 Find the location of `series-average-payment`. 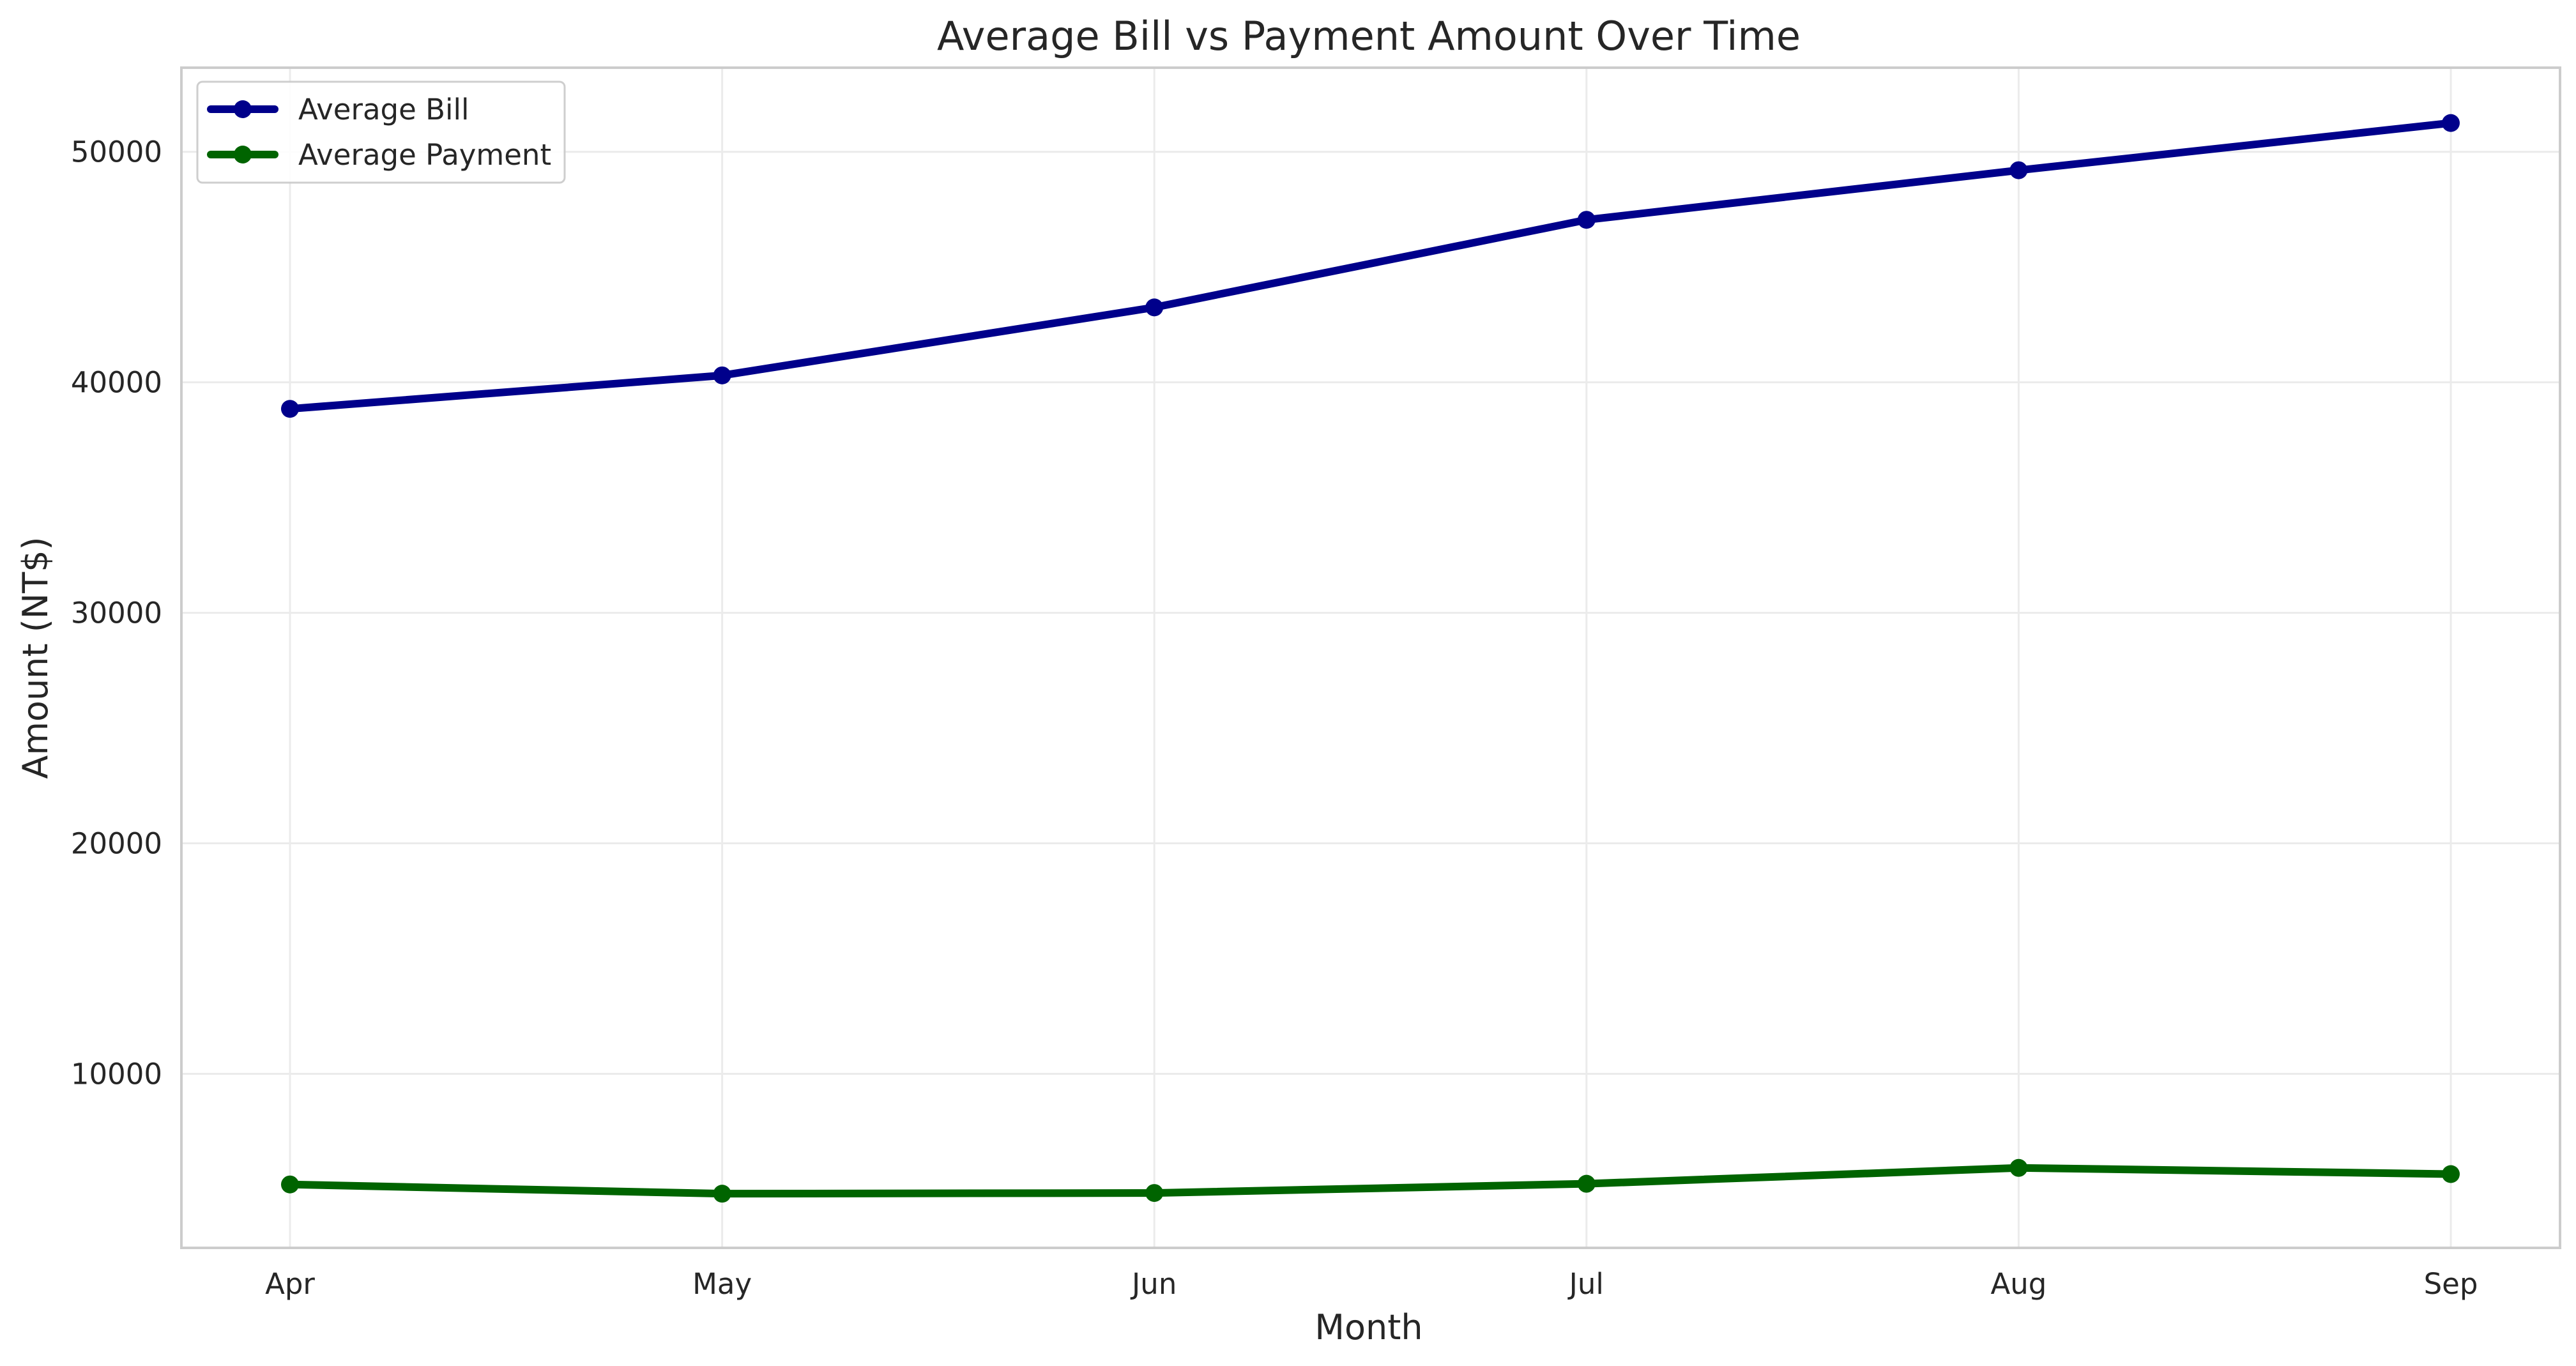

series-average-payment is located at coordinates (1370, 1180).